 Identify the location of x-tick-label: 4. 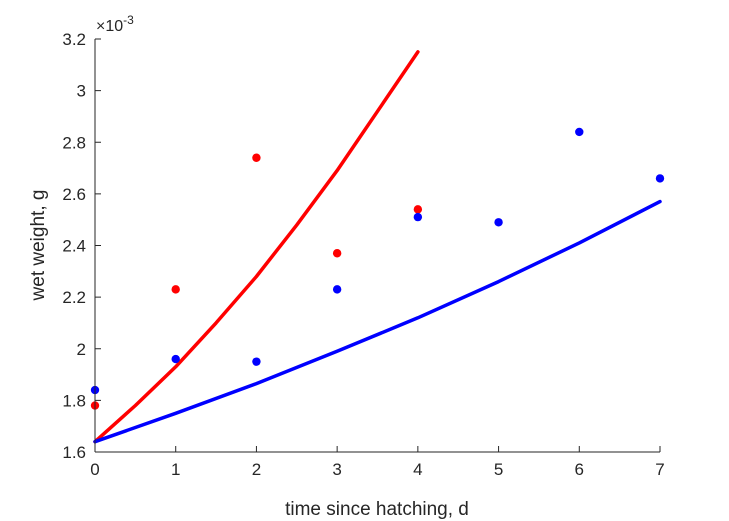
(417, 469).